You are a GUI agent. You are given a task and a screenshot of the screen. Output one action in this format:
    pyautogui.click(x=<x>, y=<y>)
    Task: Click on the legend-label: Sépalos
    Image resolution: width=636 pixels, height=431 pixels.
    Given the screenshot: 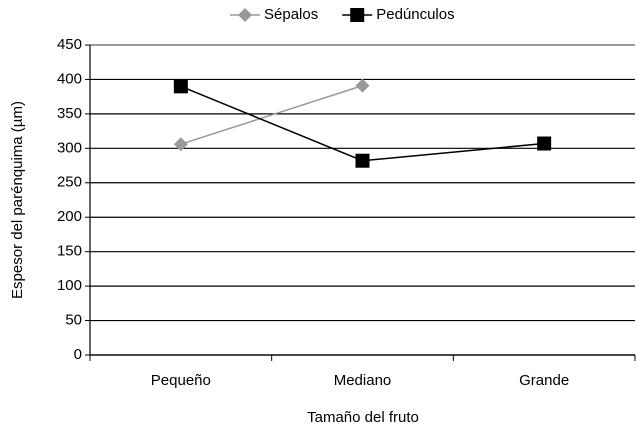 What is the action you would take?
    pyautogui.click(x=291, y=14)
    